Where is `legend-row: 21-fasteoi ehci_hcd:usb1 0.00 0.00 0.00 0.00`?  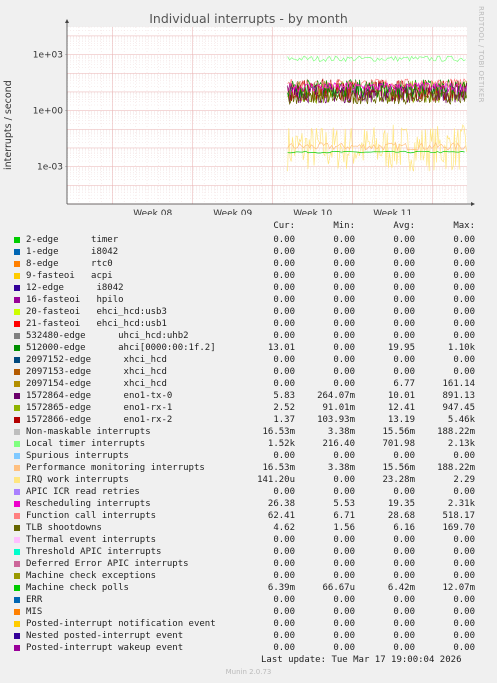 legend-row: 21-fasteoi ehci_hcd:usb1 0.00 0.00 0.00 0.00 is located at coordinates (251, 325).